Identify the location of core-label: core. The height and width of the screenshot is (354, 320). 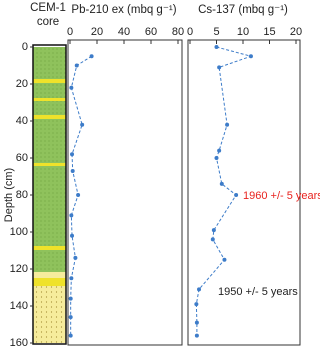
(48, 22).